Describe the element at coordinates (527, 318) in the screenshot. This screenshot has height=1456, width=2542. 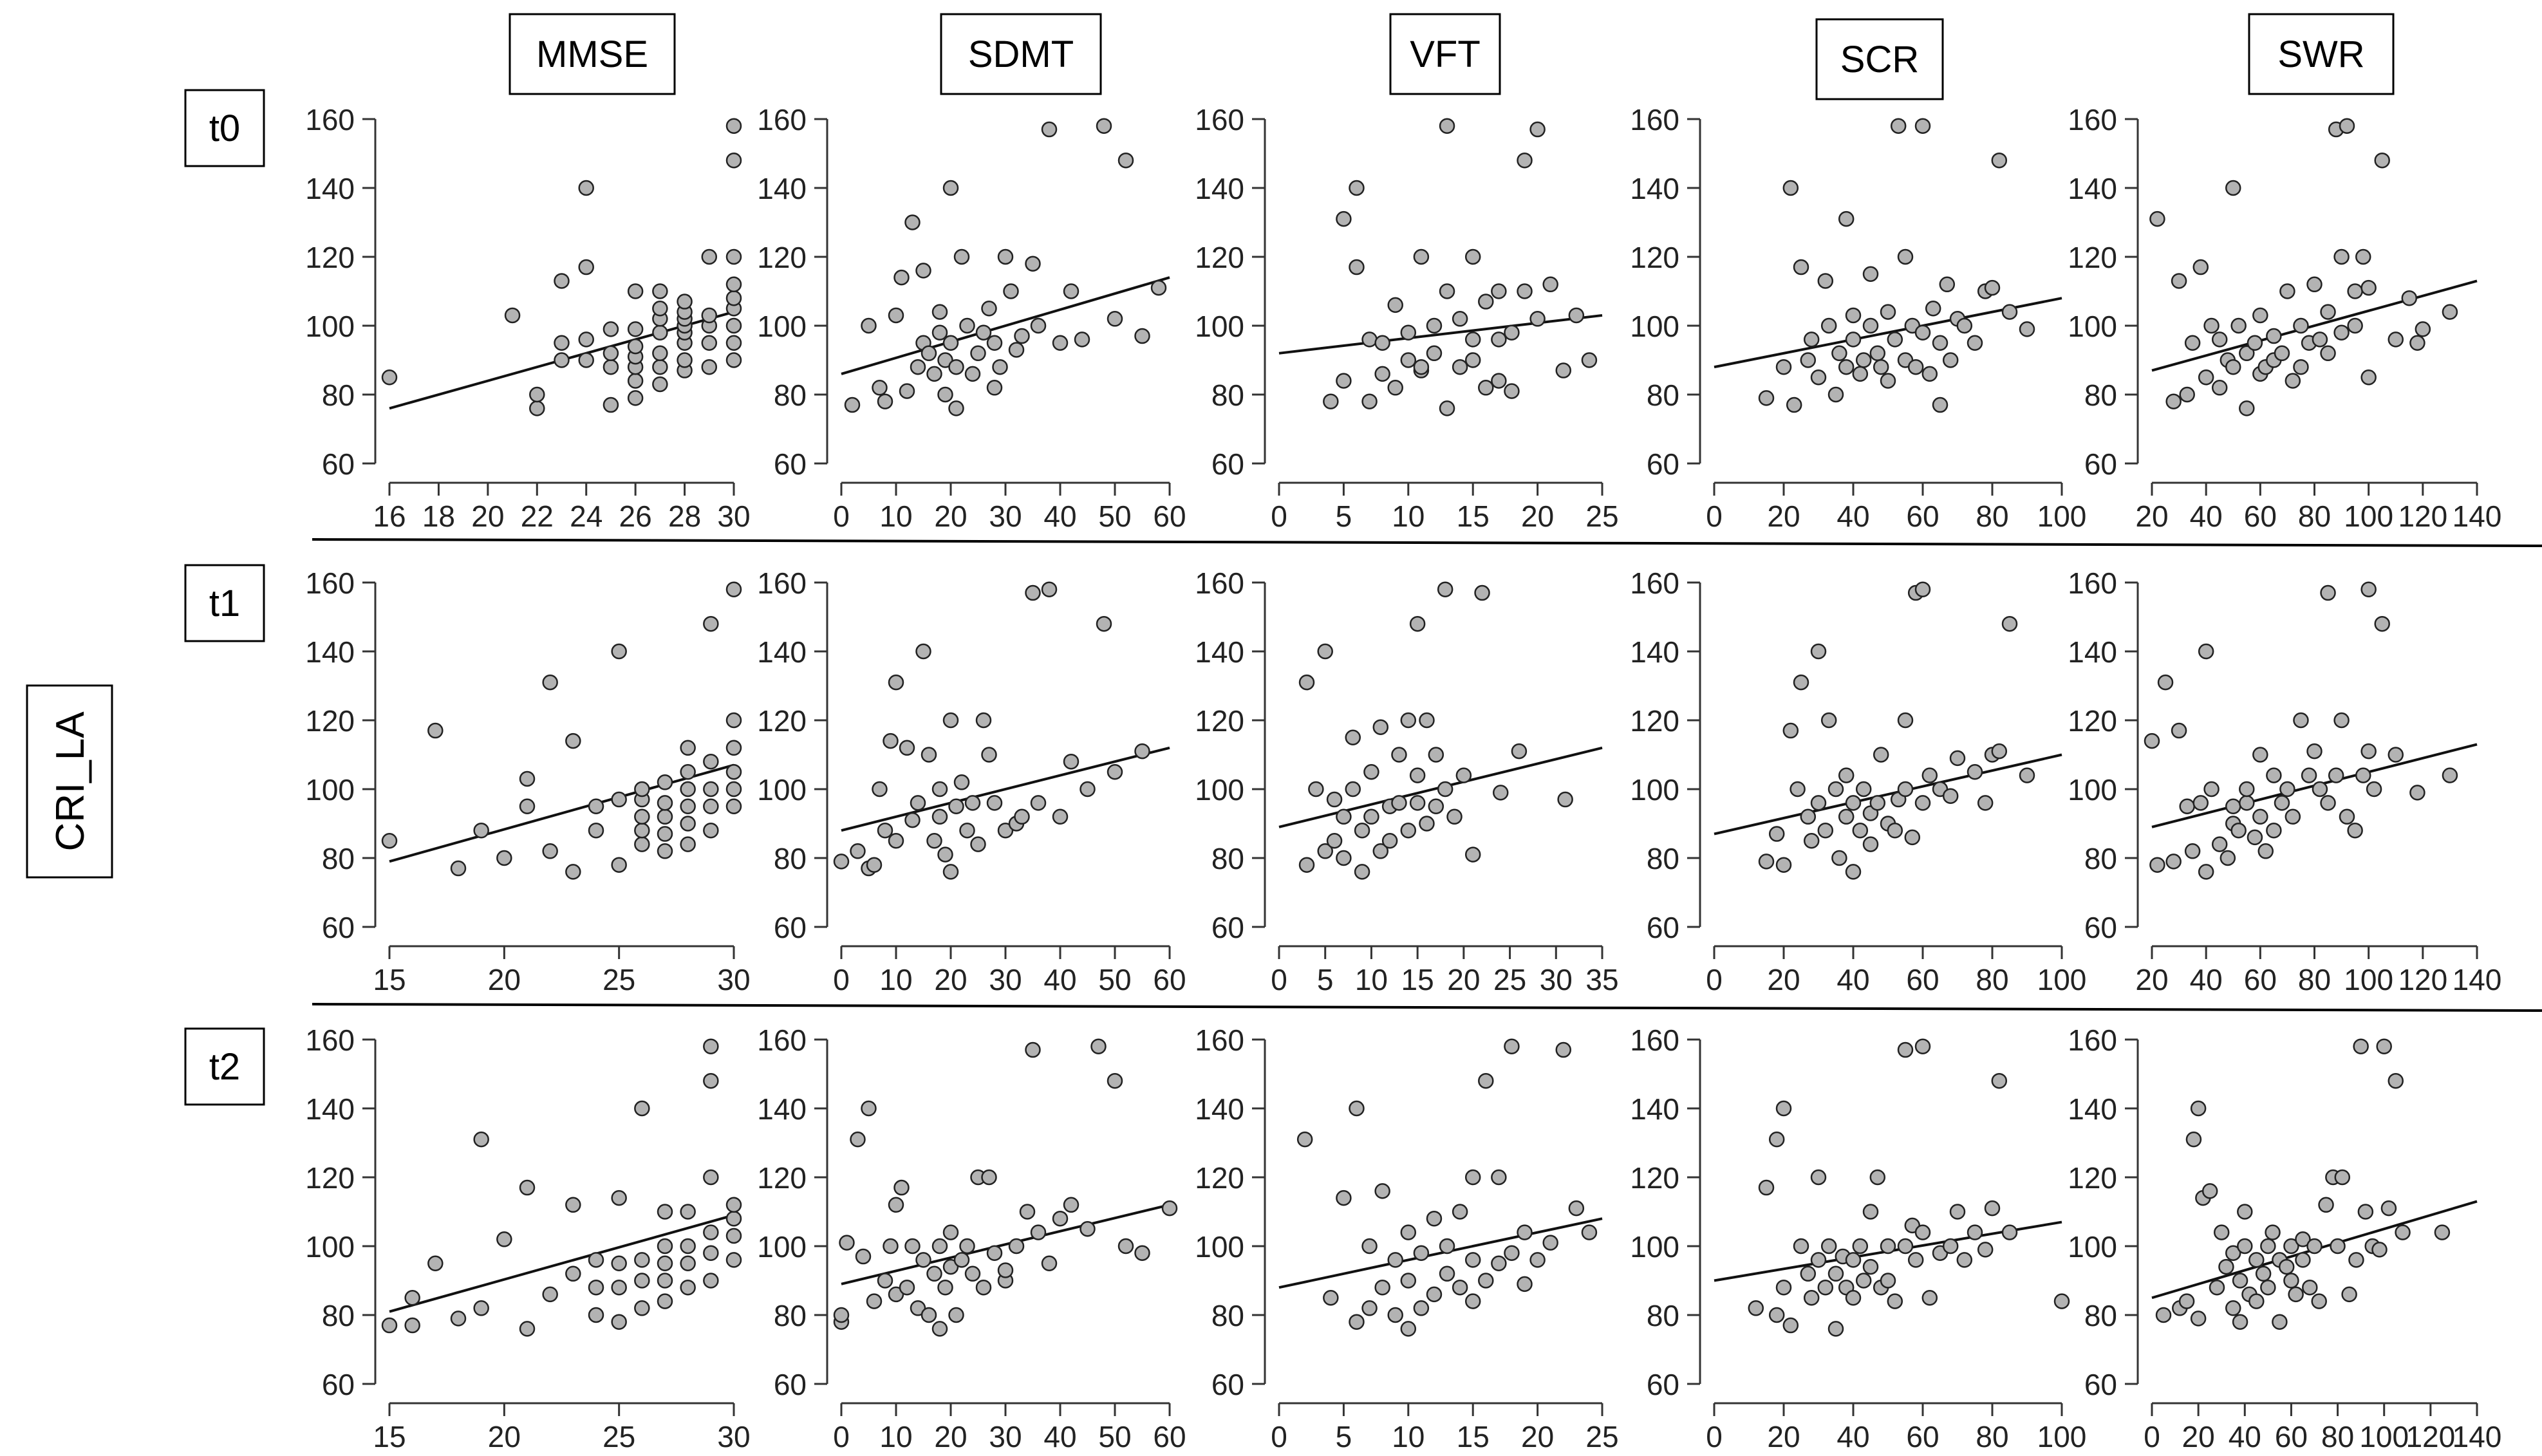
I see `panel-t0-mmse: 60 80 100 120 140 160 16 18 20 22 24 26 28 30` at that location.